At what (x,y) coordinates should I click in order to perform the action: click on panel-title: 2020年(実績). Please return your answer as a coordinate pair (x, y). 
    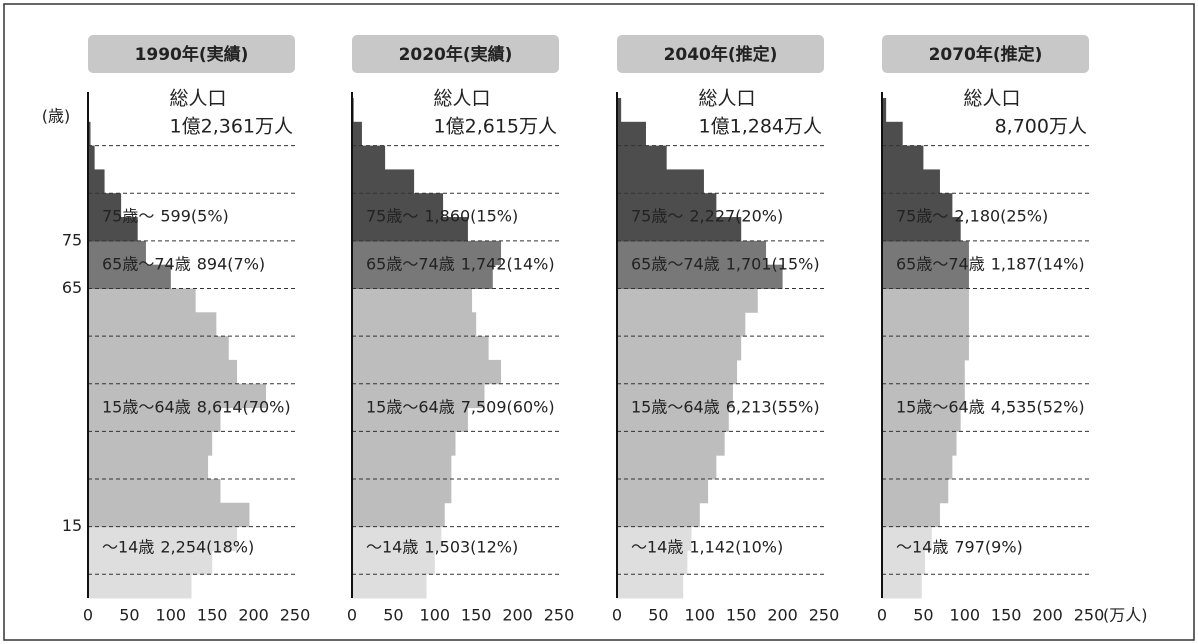
    Looking at the image, I should click on (456, 54).